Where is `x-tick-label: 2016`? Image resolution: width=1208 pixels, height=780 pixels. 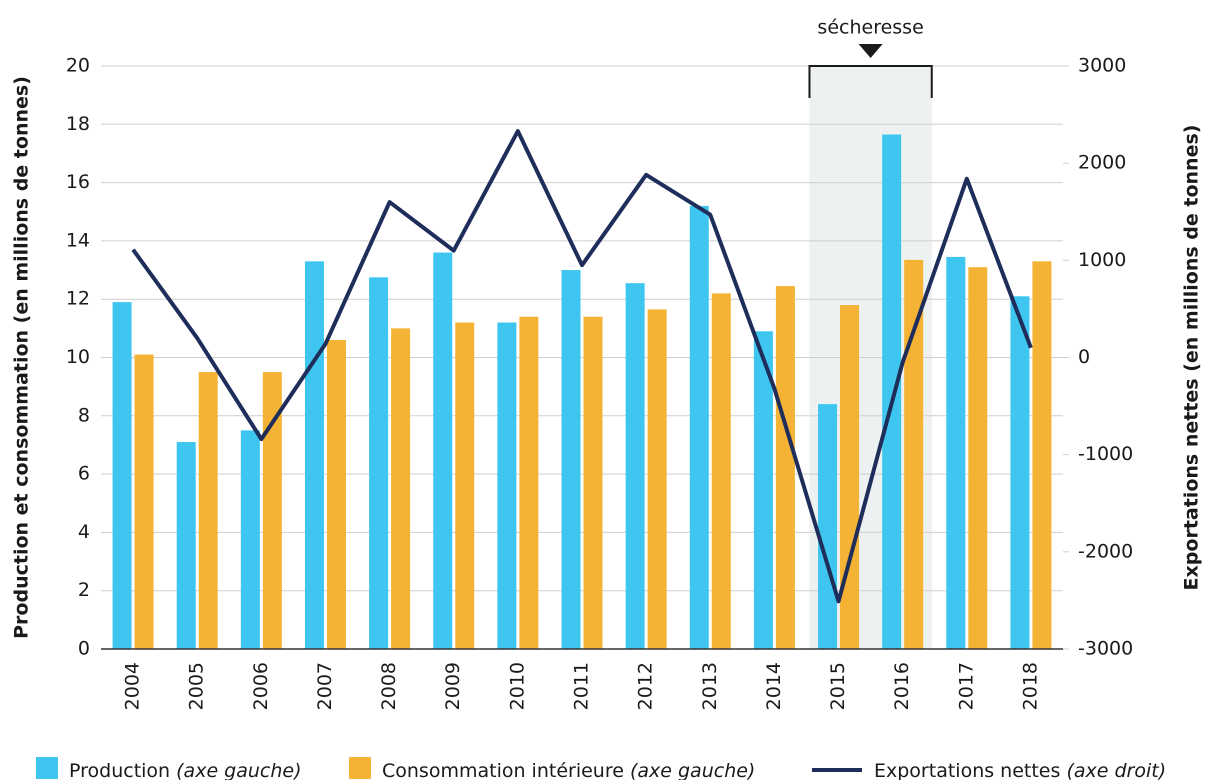 x-tick-label: 2016 is located at coordinates (902, 686).